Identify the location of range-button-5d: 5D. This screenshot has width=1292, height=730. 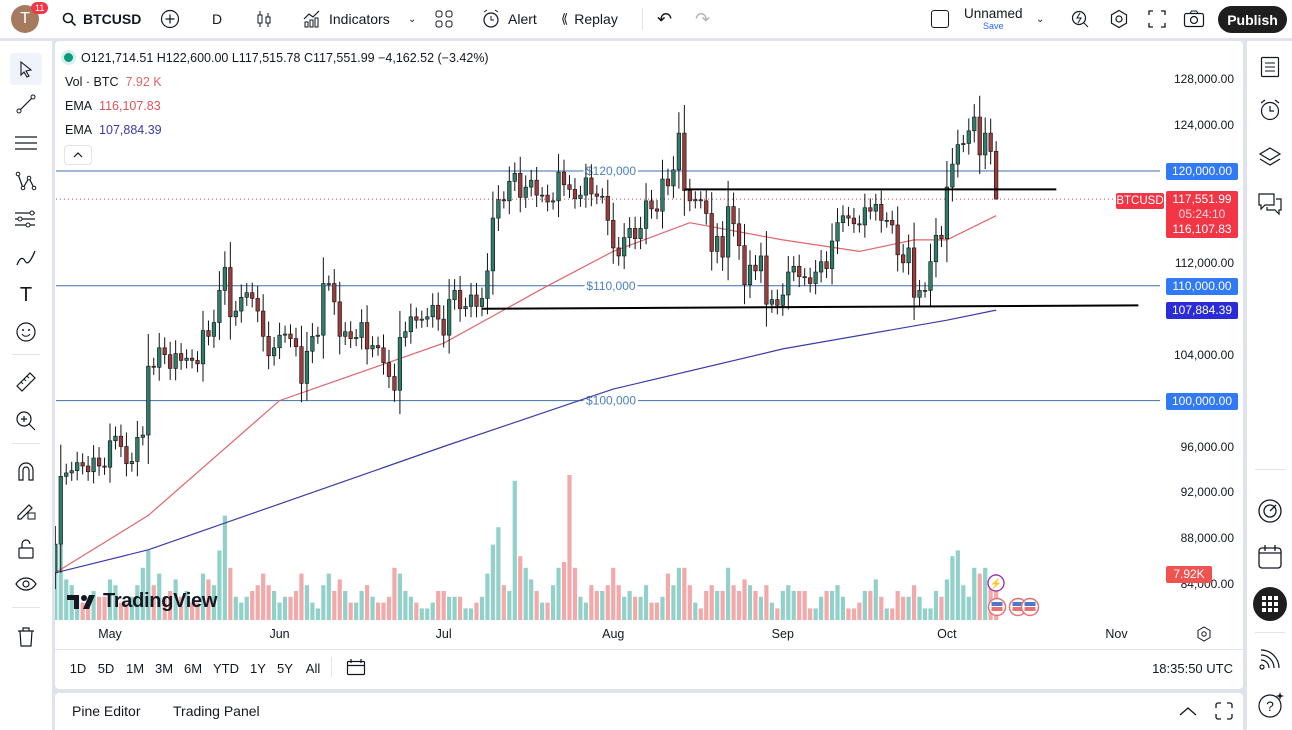
(106, 668).